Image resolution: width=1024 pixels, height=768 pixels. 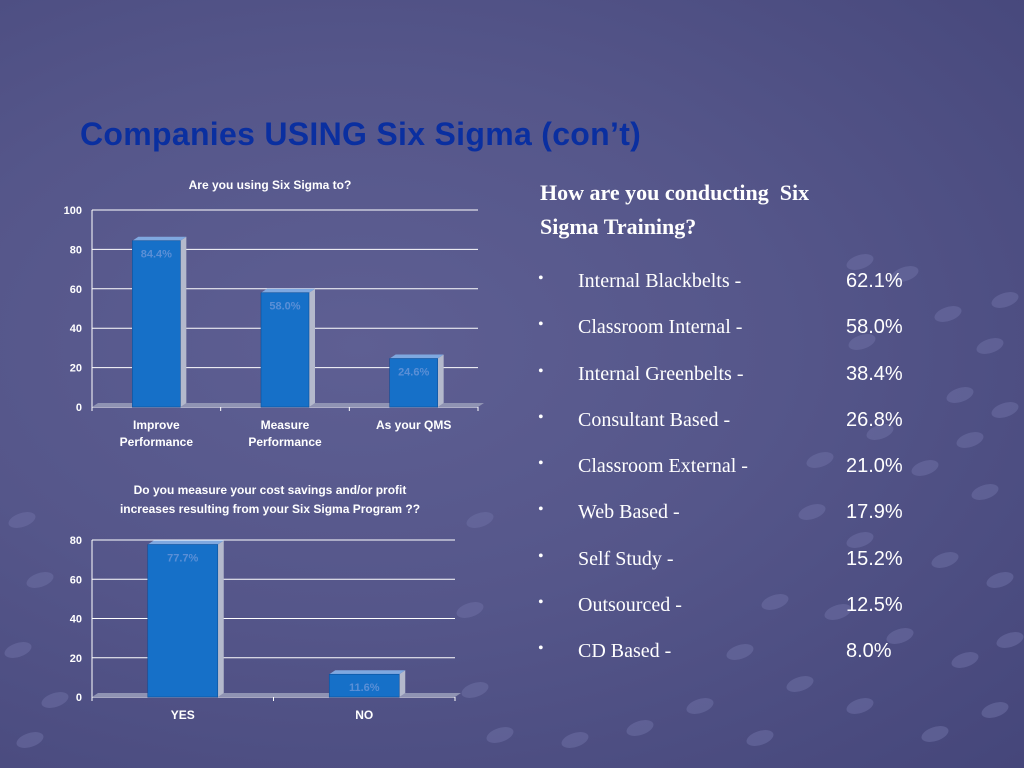 What do you see at coordinates (660, 327) in the screenshot?
I see `training-method-label: Classroom Internal -` at bounding box center [660, 327].